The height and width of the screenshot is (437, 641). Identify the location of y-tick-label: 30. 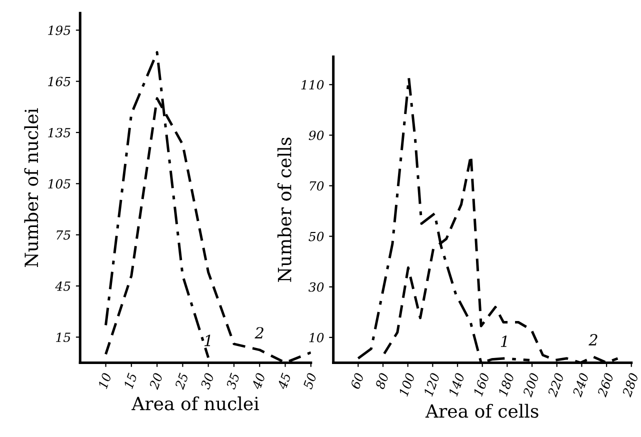
(316, 287).